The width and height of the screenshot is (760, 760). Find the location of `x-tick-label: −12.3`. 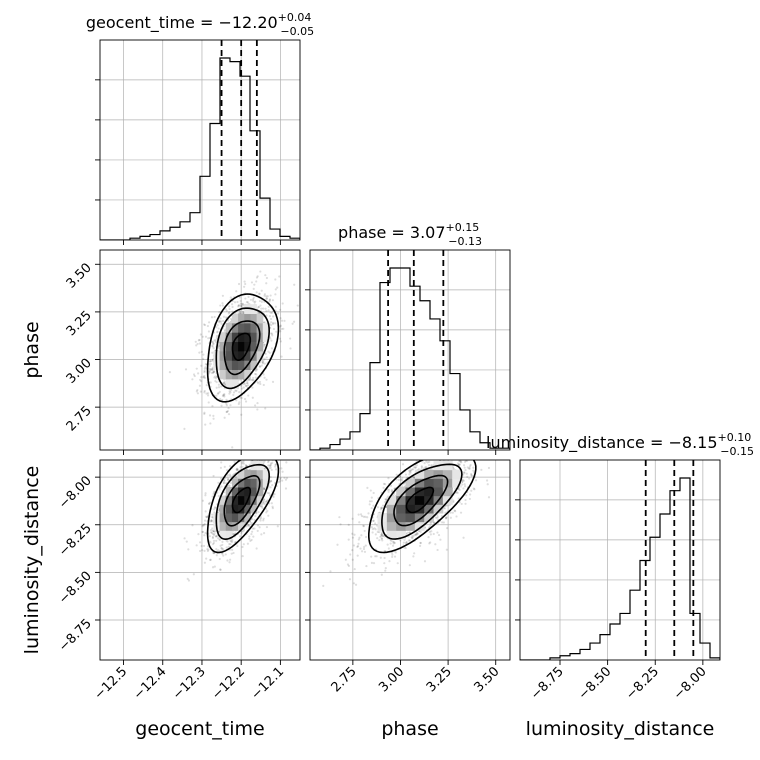

x-tick-label: −12.3 is located at coordinates (189, 683).